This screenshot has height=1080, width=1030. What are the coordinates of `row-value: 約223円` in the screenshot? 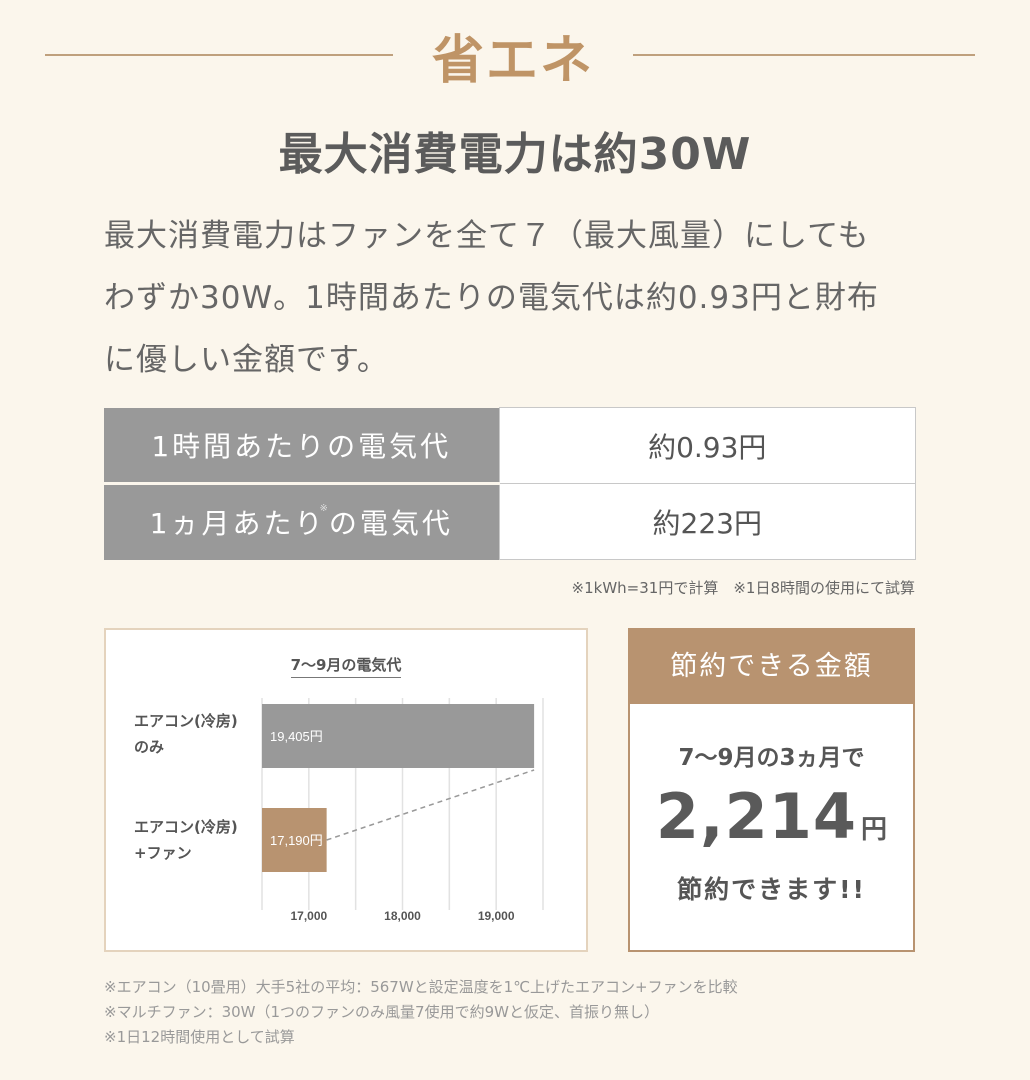 It's located at (707, 521).